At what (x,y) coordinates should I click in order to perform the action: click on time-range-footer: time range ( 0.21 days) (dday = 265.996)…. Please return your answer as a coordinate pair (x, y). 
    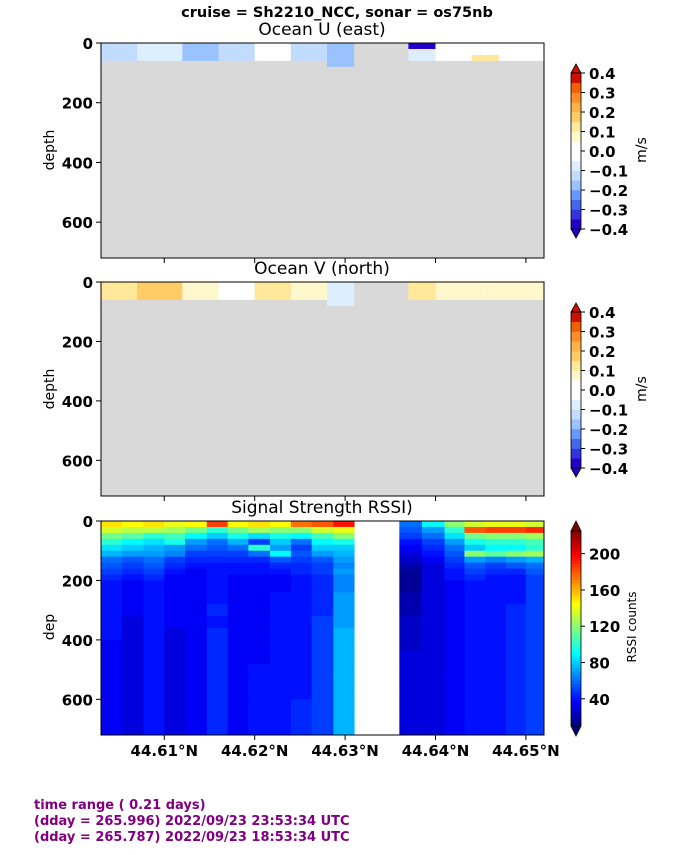
    Looking at the image, I should click on (192, 822).